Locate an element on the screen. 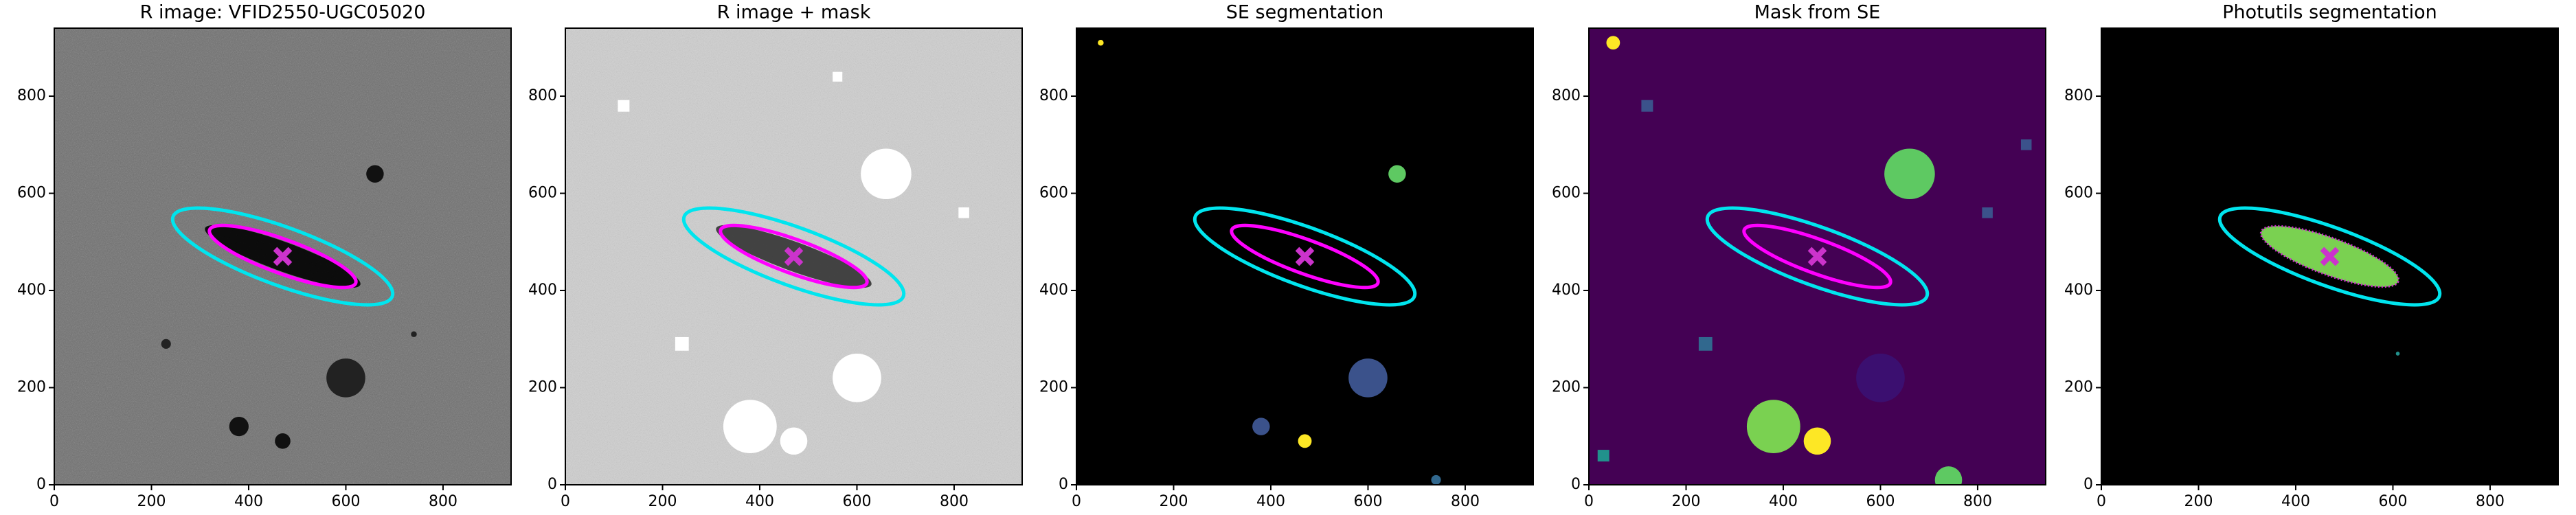 The width and height of the screenshot is (2576, 515). panel-title: R image: VFID2550-UGC05020 is located at coordinates (283, 12).